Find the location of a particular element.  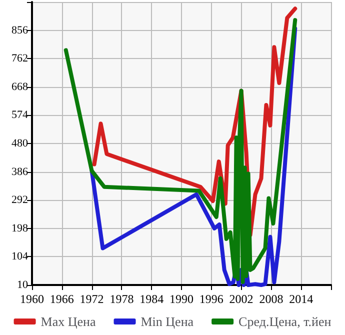

y-tick-label: 668 is located at coordinates (20, 86).